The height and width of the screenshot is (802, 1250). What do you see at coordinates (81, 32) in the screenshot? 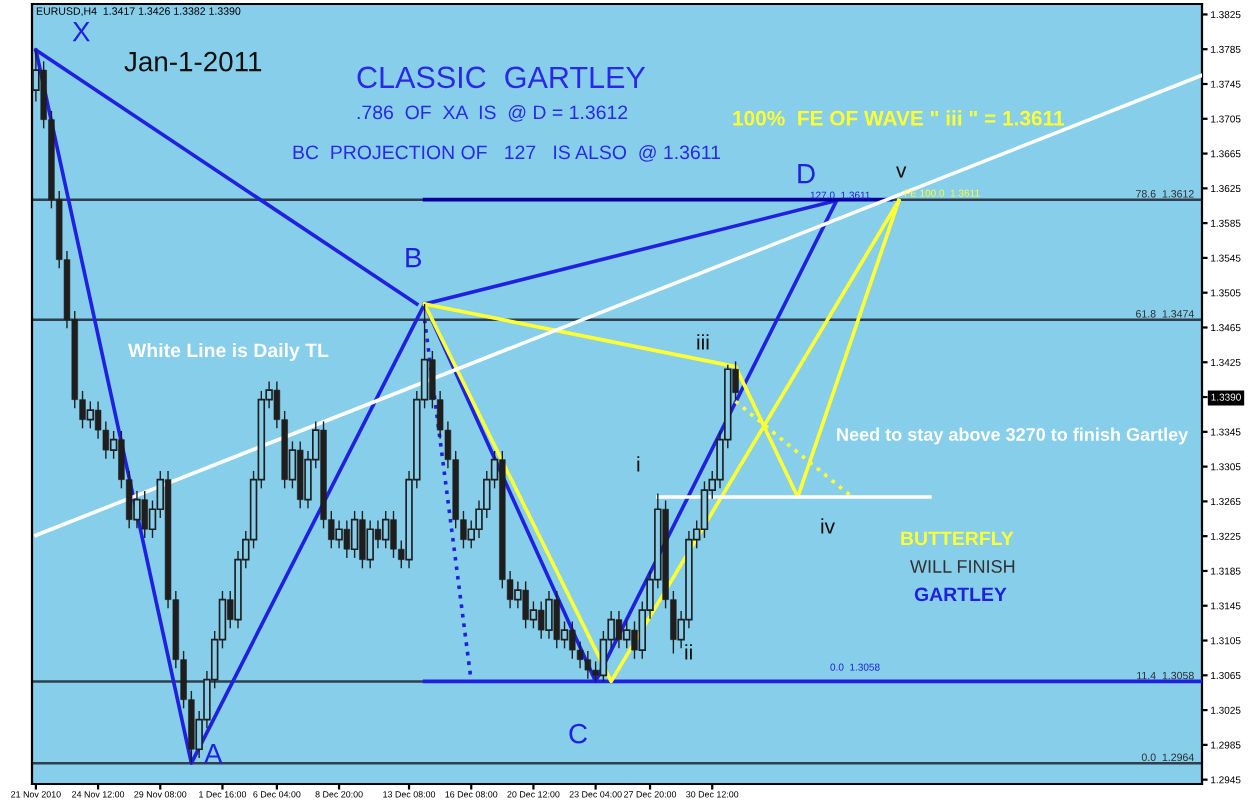
I see `annotation: X` at bounding box center [81, 32].